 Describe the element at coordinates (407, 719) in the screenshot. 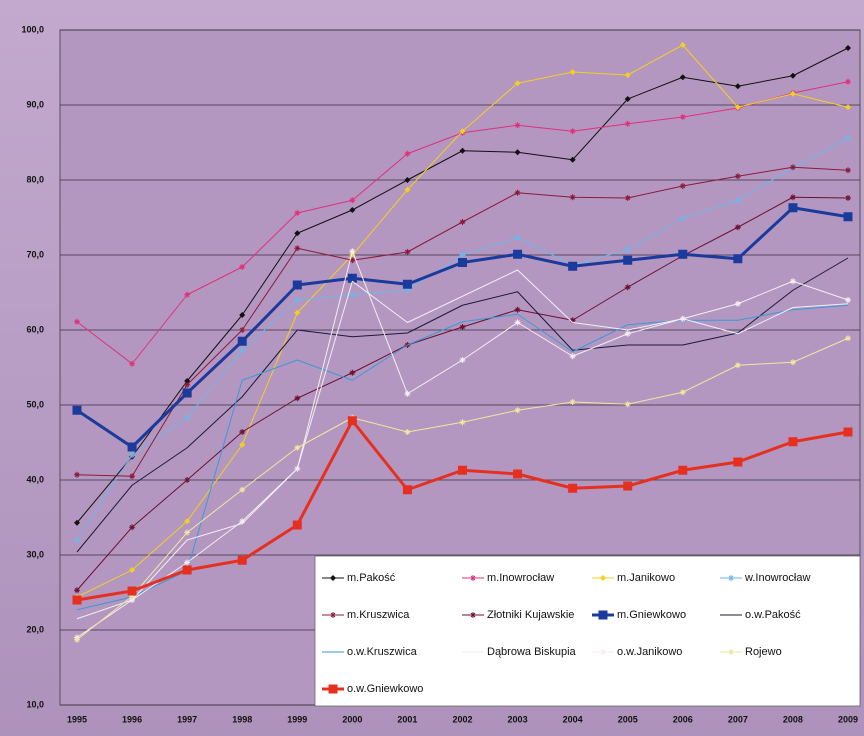

I see `x-tick-label: 2001` at that location.